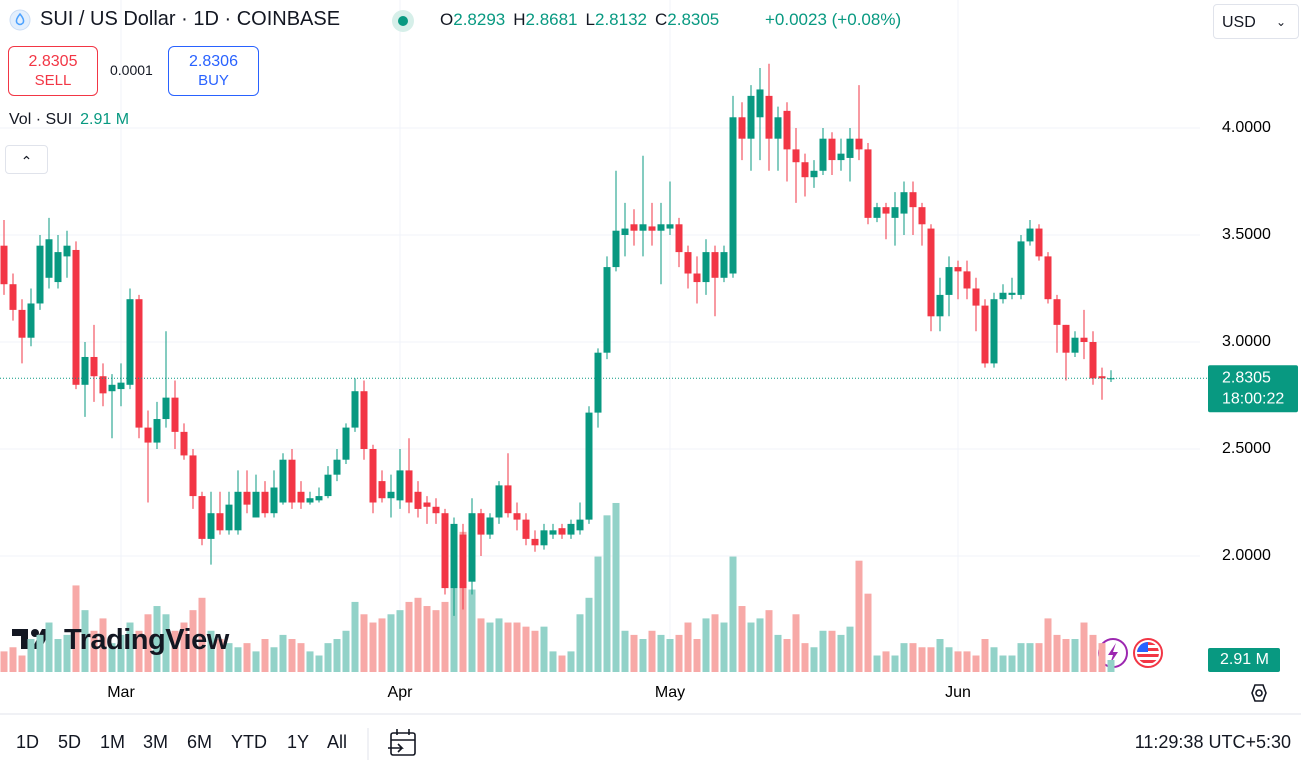 This screenshot has height=773, width=1301. I want to click on ohlc-value: 2.8132, so click(620, 19).